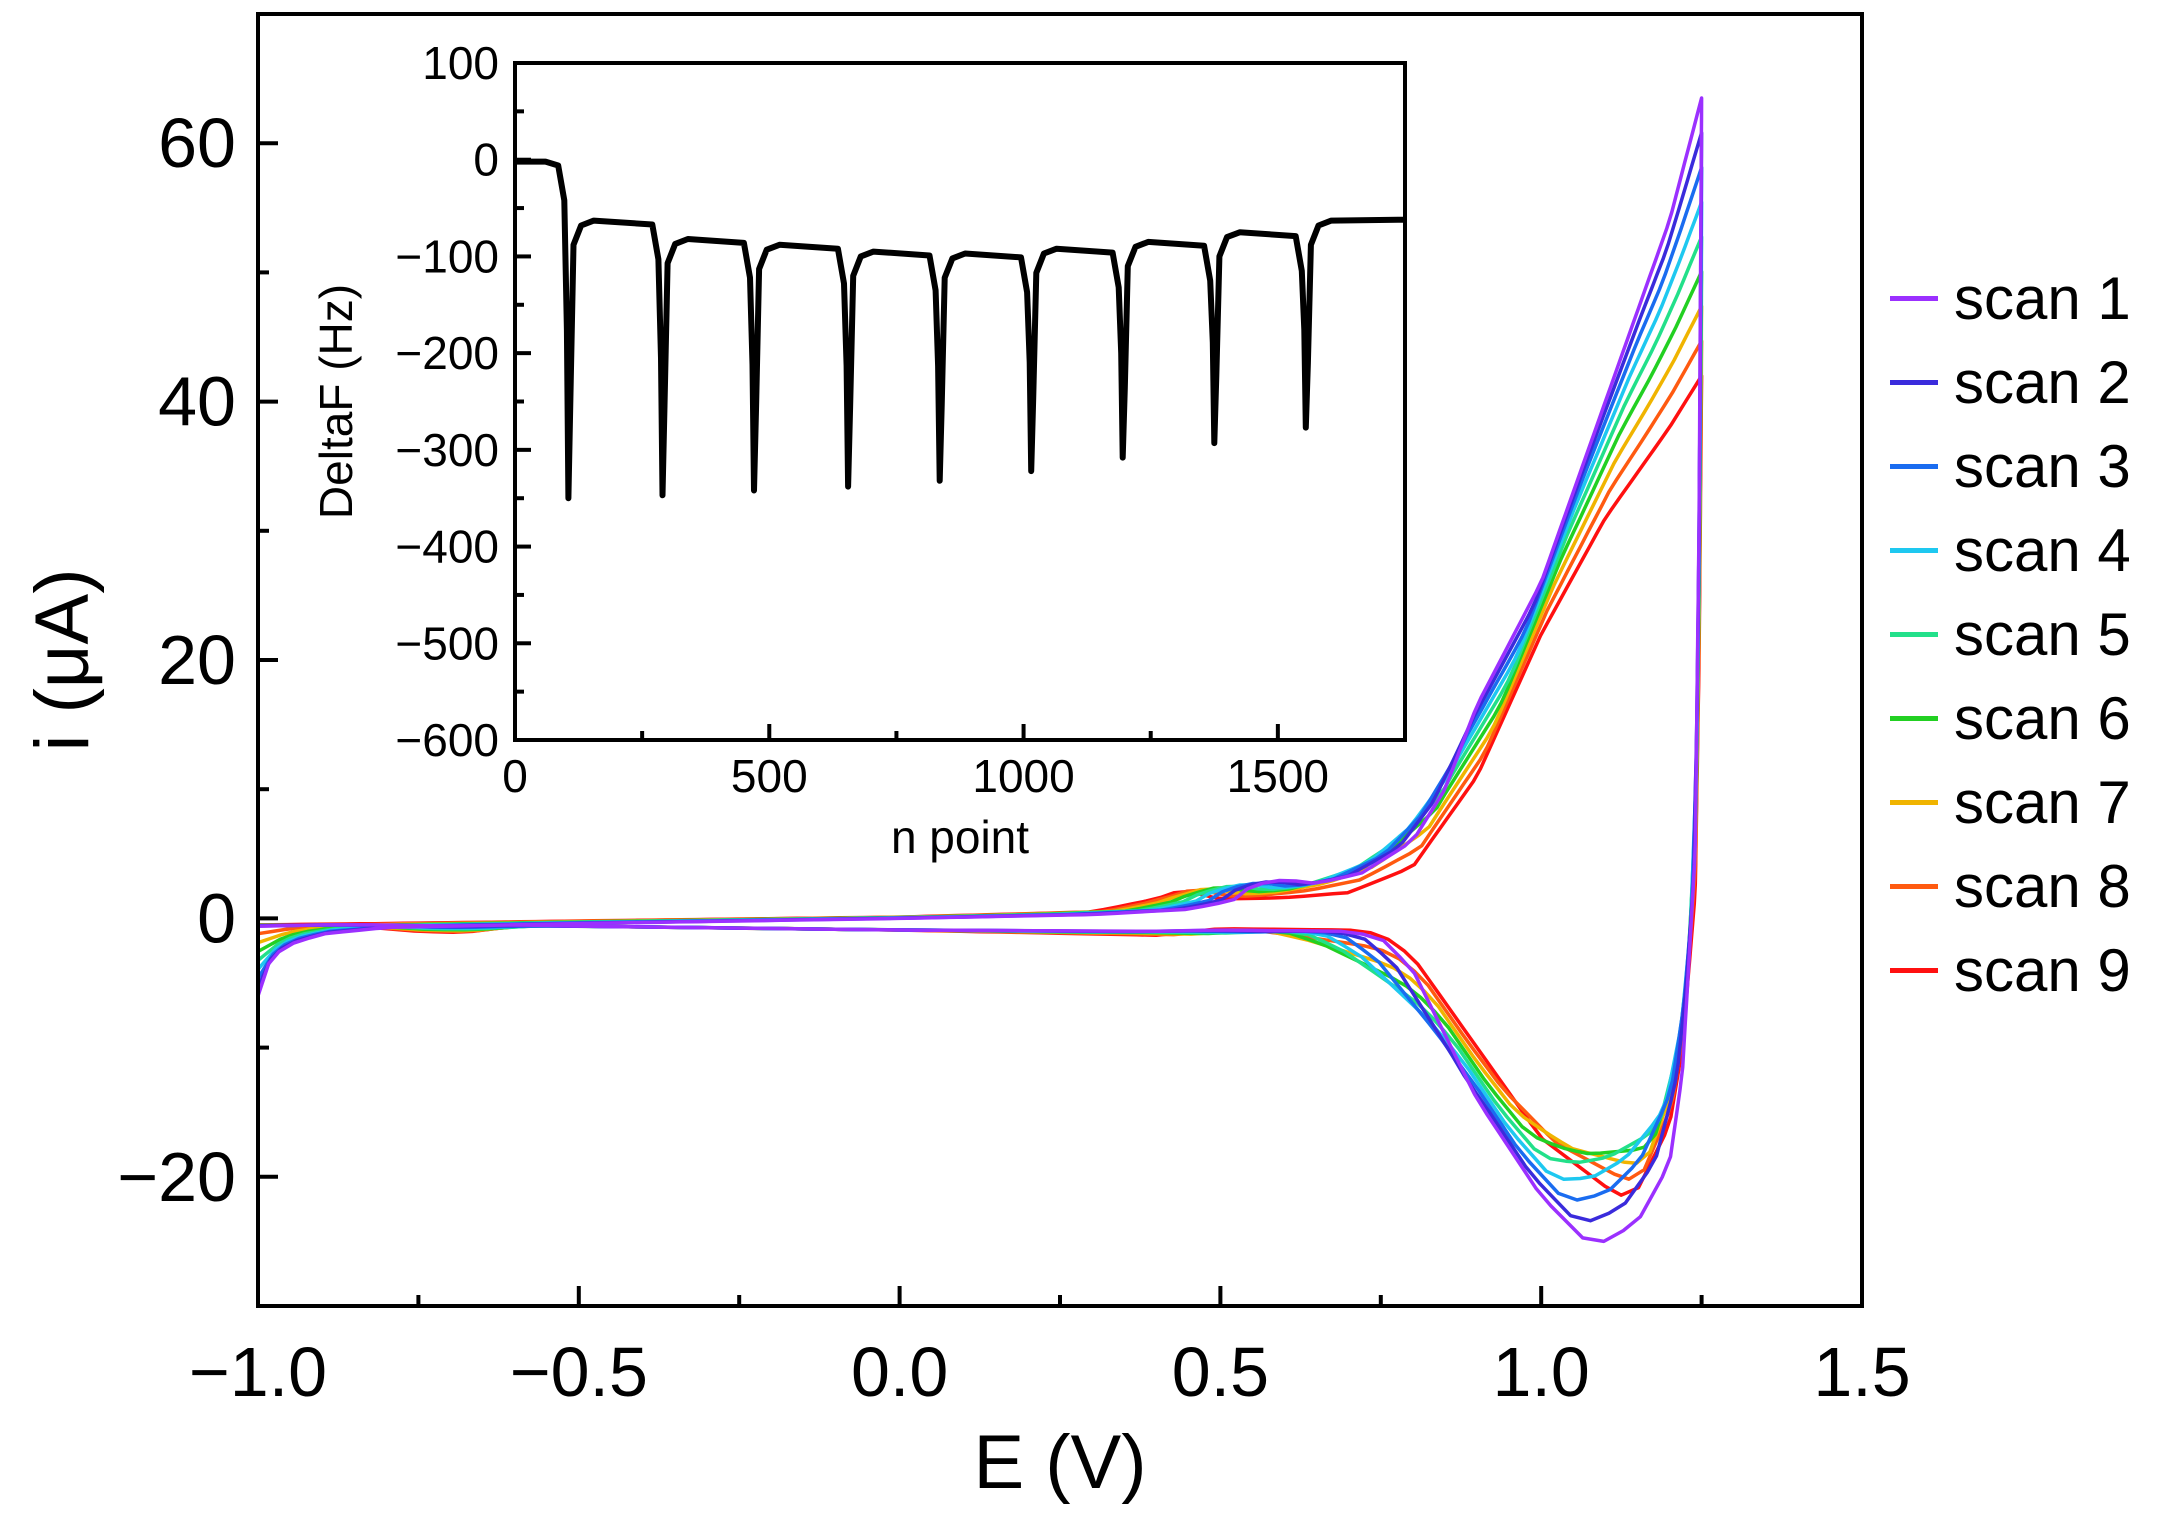  I want to click on legend-item-scan-8: scan 8, so click(2025, 892).